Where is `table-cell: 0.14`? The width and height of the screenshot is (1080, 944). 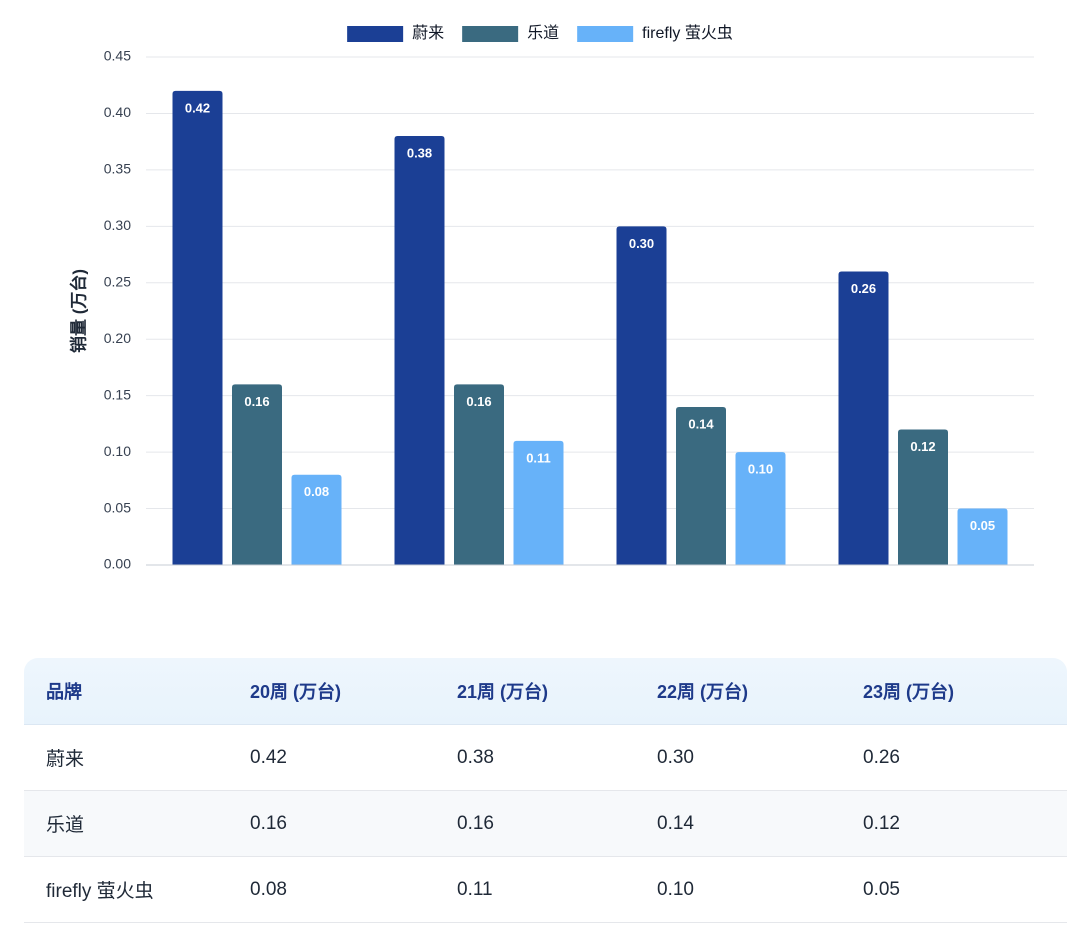
table-cell: 0.14 is located at coordinates (675, 823).